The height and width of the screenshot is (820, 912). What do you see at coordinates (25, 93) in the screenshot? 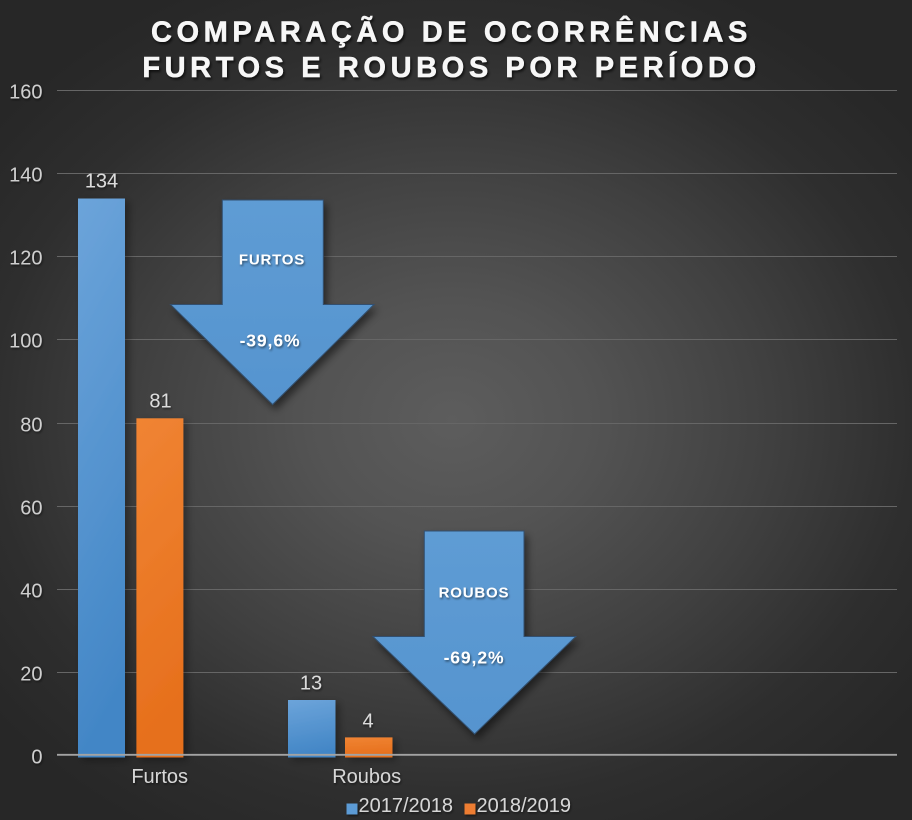
I see `svg-text: 160` at bounding box center [25, 93].